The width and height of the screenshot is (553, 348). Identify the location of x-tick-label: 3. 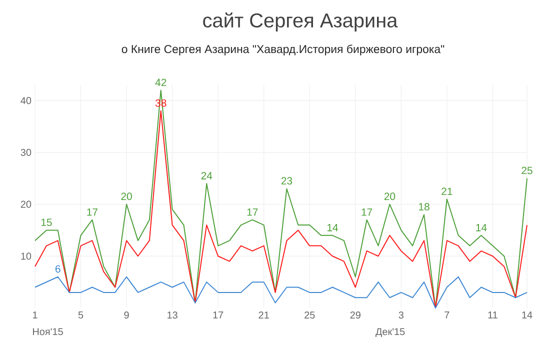
(401, 315).